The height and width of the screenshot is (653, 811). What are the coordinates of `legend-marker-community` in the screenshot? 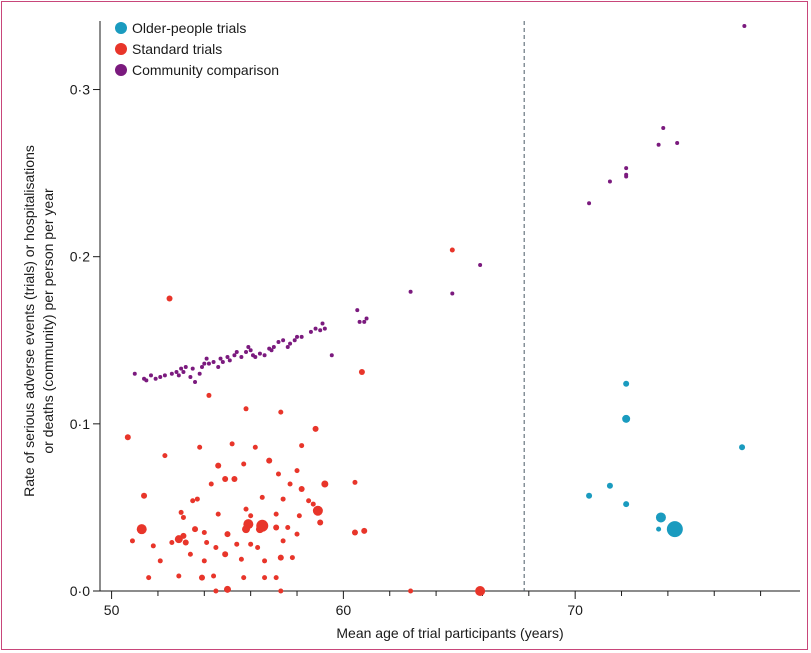 It's located at (121, 70).